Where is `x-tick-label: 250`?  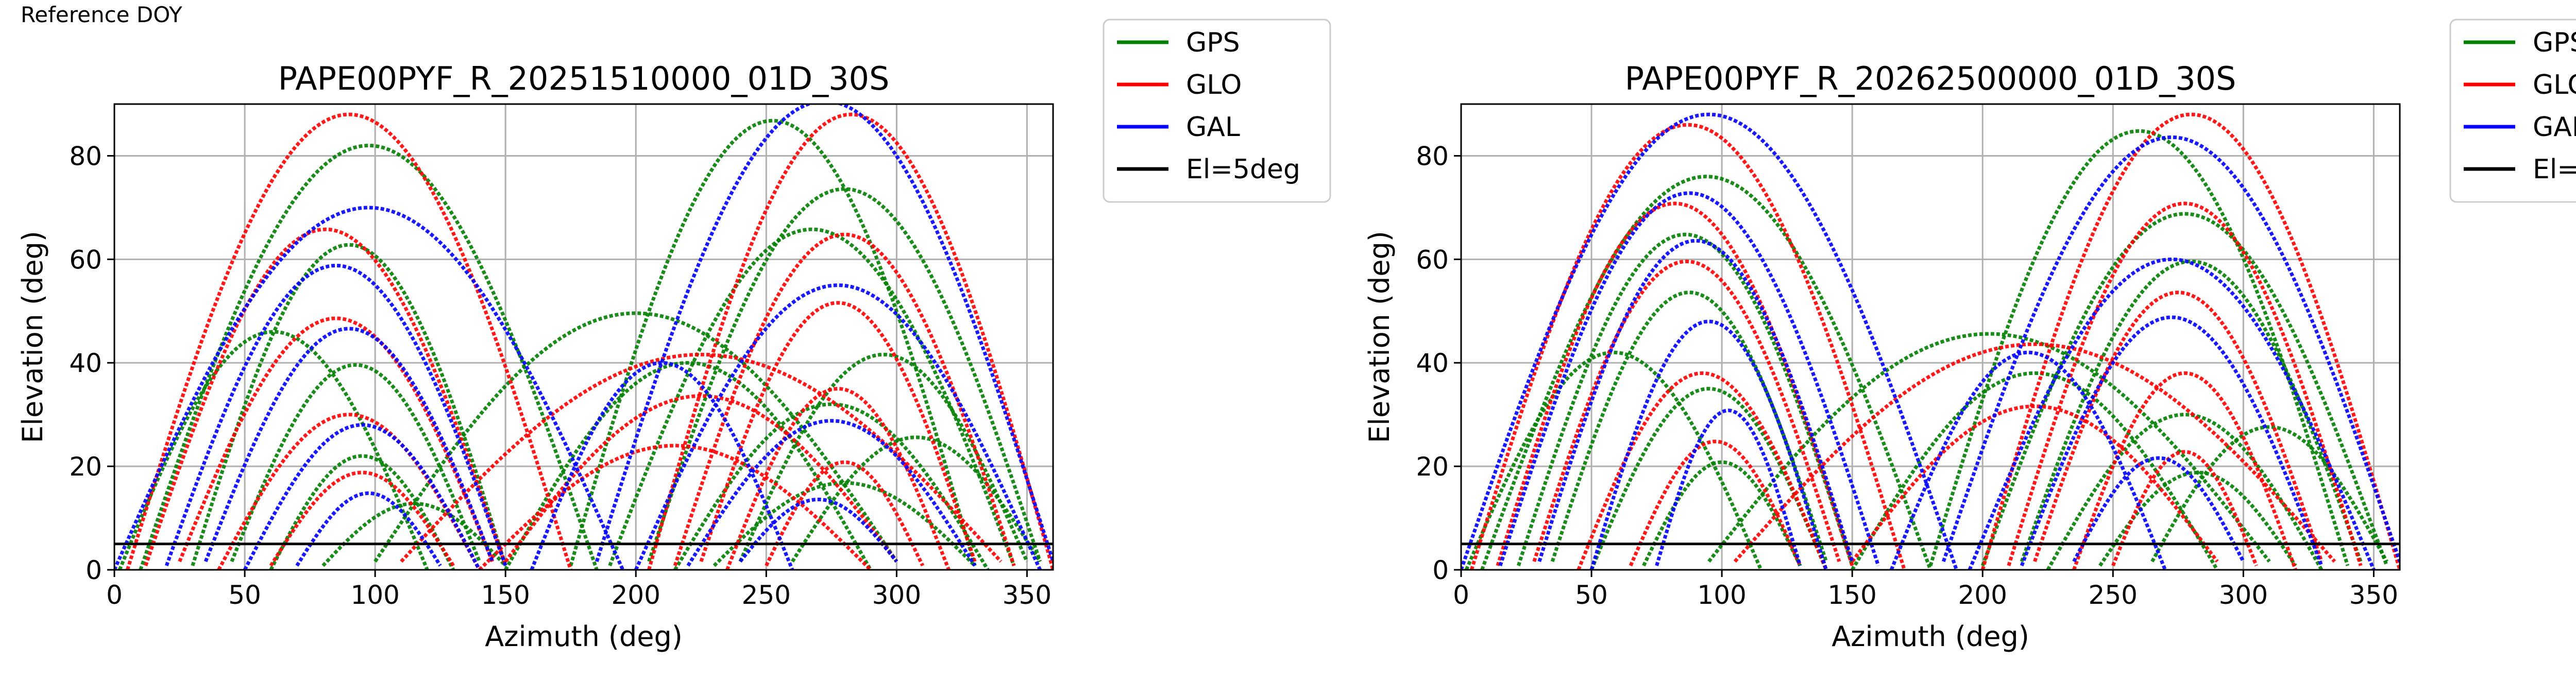
x-tick-label: 250 is located at coordinates (766, 595).